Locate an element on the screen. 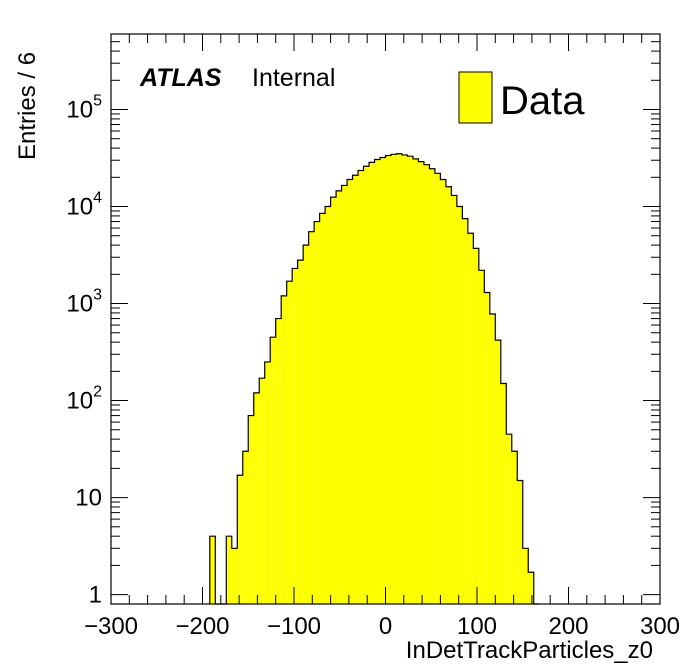 This screenshot has height=672, width=696. y-tick-label: 1 is located at coordinates (95, 595).